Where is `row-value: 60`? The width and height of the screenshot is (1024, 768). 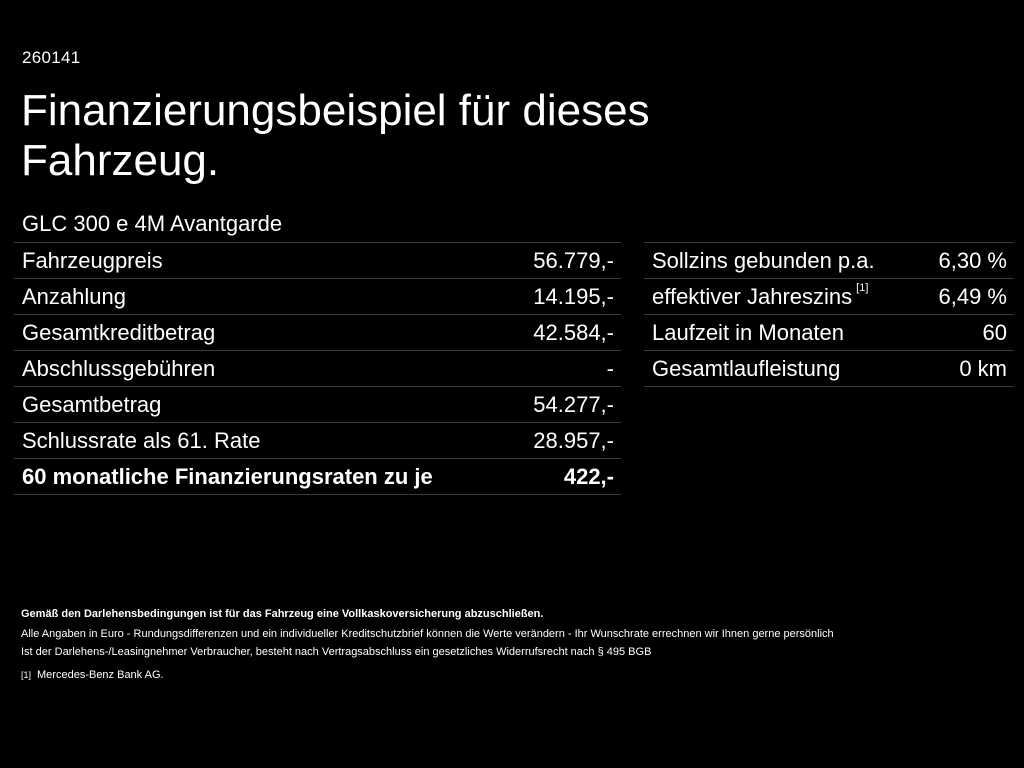 row-value: 60 is located at coordinates (994, 332).